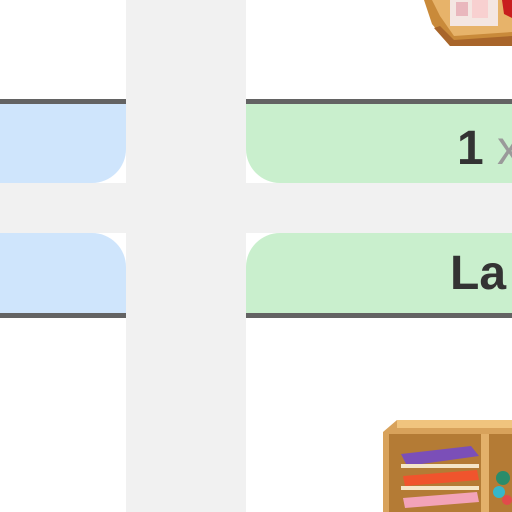 The height and width of the screenshot is (512, 512). I want to click on green-card-bottom: La, so click(379, 275).